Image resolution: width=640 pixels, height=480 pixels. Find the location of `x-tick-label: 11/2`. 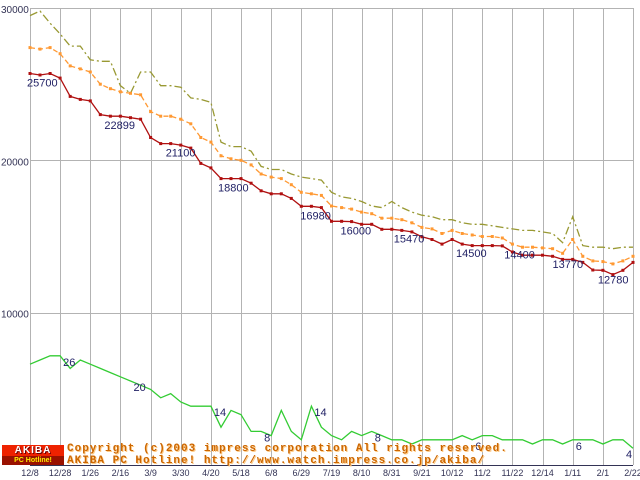

x-tick-label: 11/2 is located at coordinates (482, 473).